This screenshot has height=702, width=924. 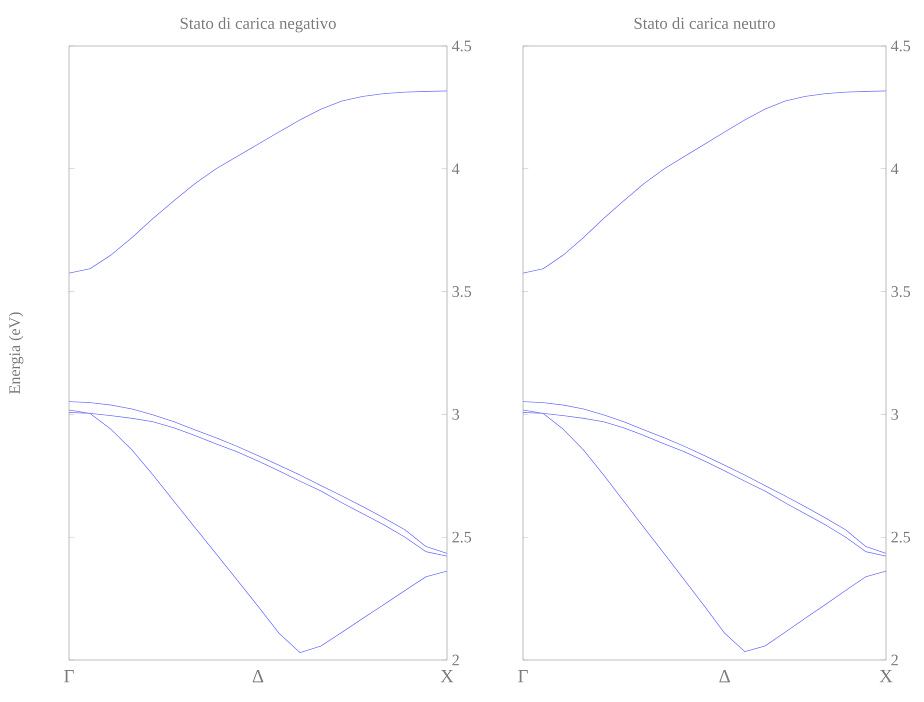 What do you see at coordinates (16, 353) in the screenshot?
I see `y-axis-title: Energia (eV)` at bounding box center [16, 353].